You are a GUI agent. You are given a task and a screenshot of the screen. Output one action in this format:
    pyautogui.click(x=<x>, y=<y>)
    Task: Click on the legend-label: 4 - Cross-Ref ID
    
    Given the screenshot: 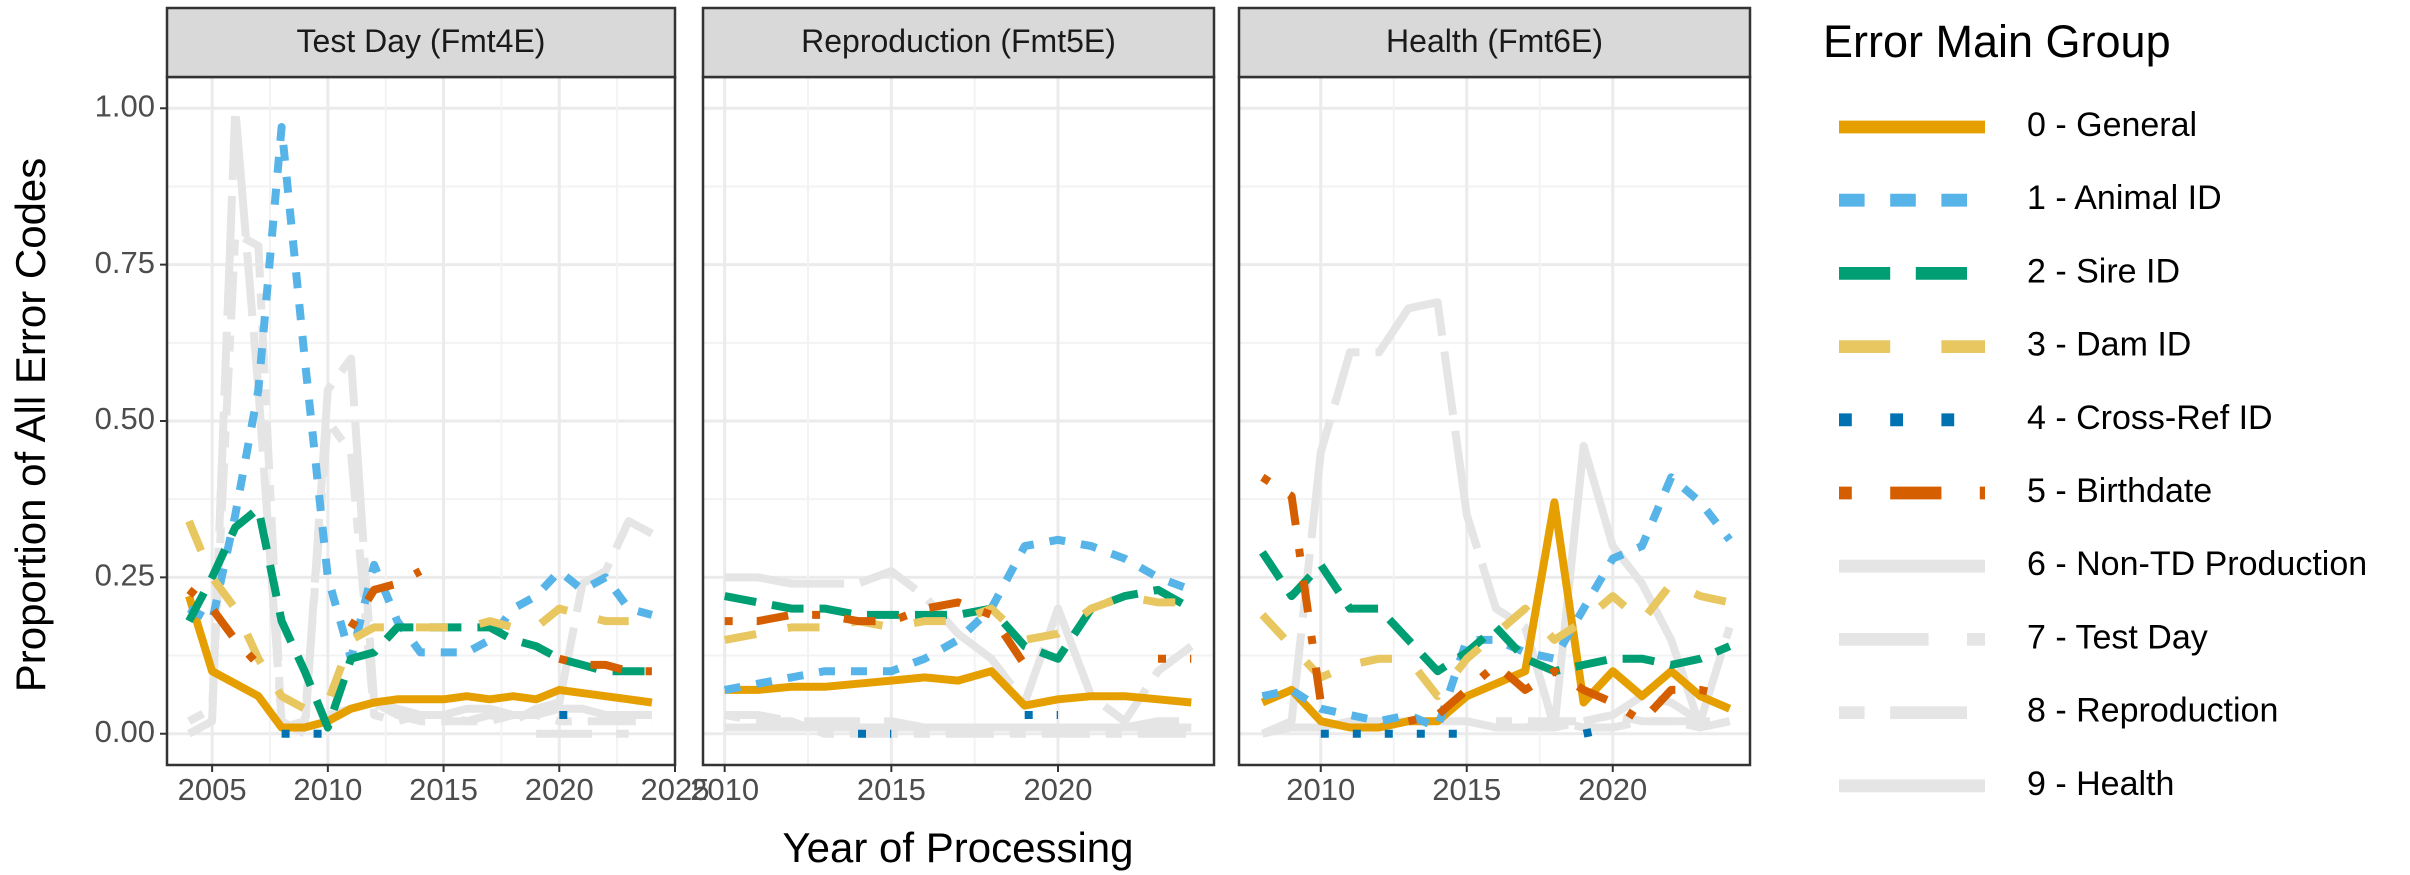 What is the action you would take?
    pyautogui.click(x=2150, y=418)
    